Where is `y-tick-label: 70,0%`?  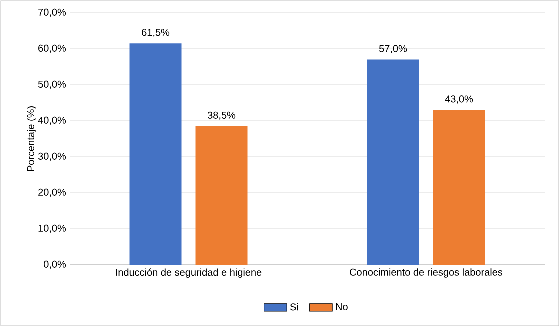
y-tick-label: 70,0% is located at coordinates (52, 13).